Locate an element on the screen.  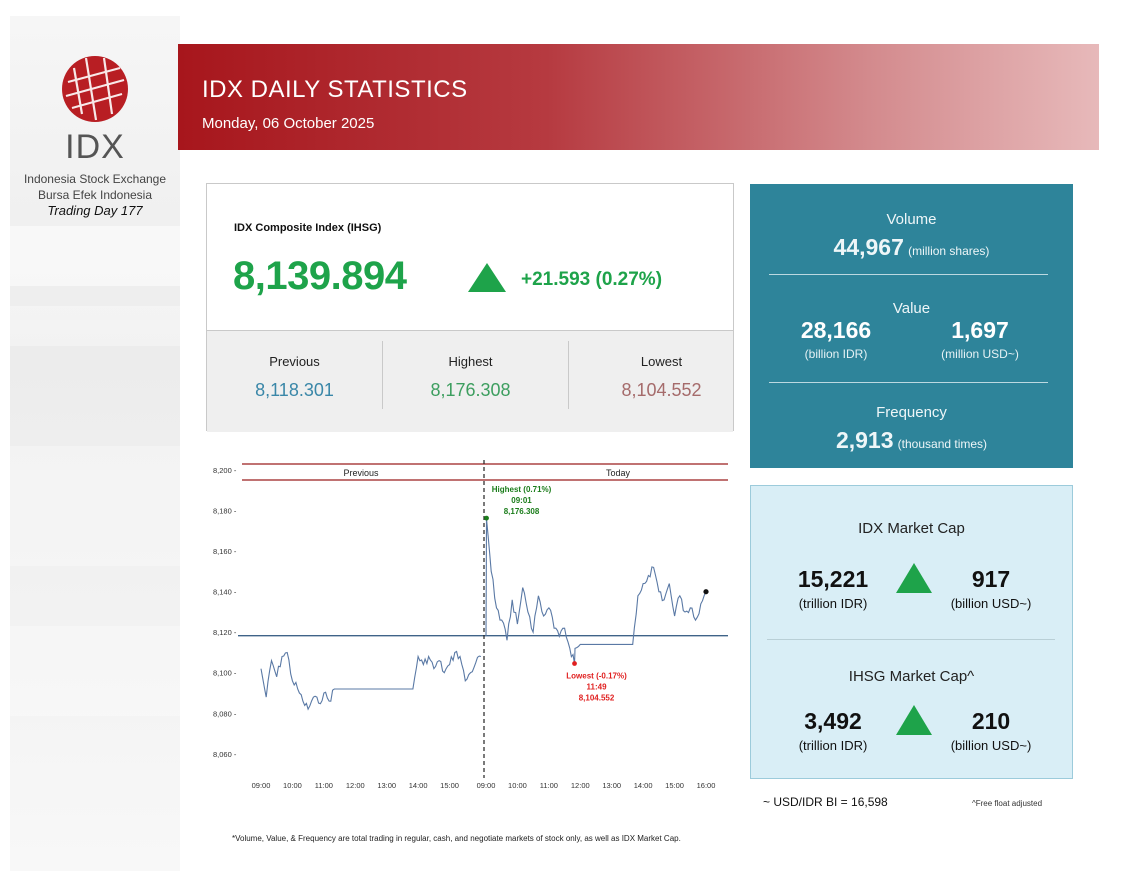
ihsg-change: +21.593 (0.27%) is located at coordinates (592, 279).